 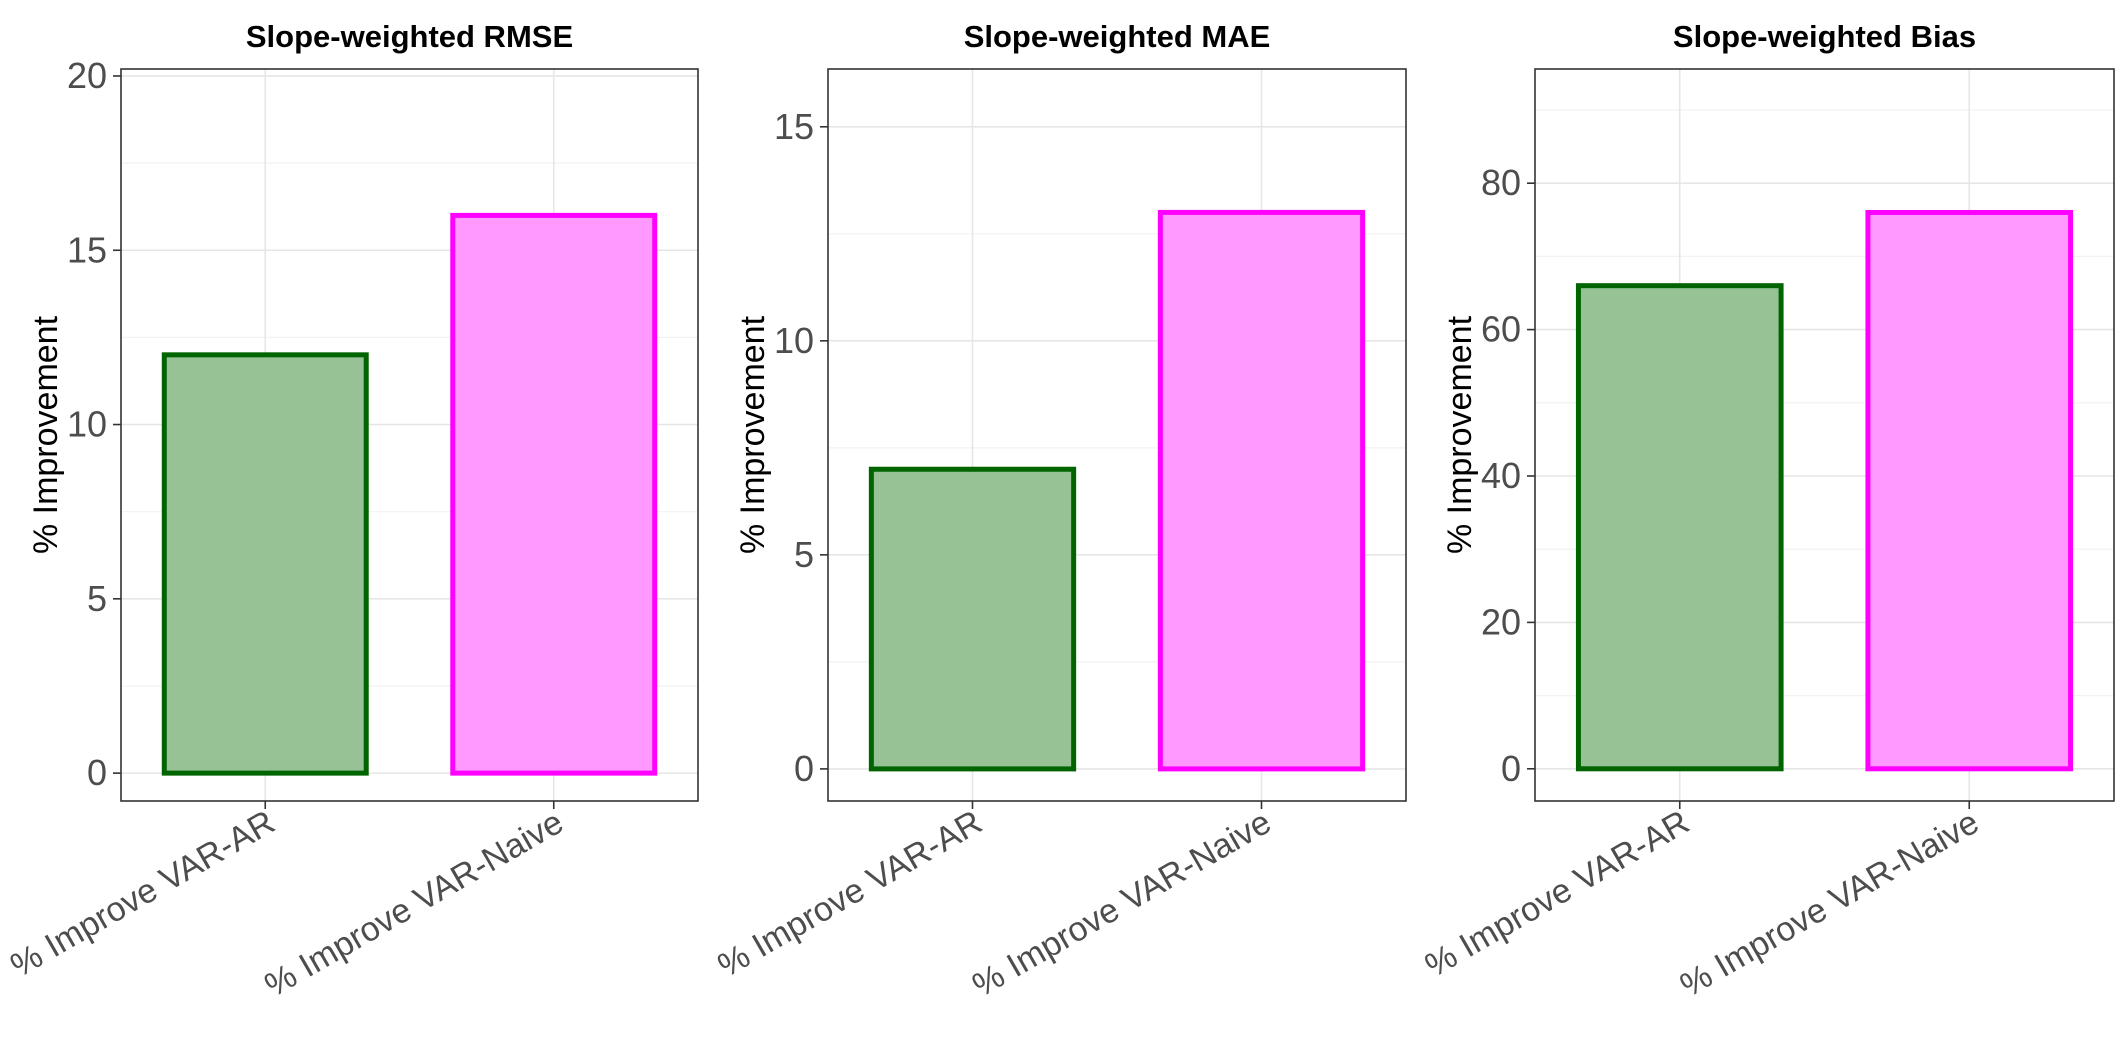 I want to click on y-tick-label: 60, so click(x=1501, y=329).